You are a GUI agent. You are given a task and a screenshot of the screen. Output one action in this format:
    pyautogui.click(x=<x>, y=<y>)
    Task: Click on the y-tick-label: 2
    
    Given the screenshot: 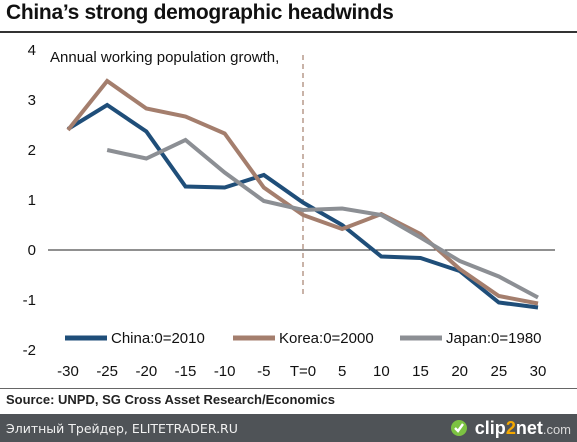 What is the action you would take?
    pyautogui.click(x=32, y=150)
    